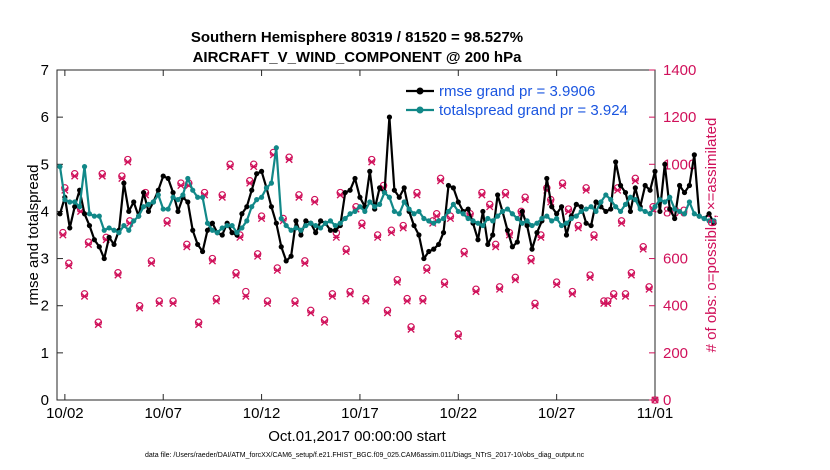 The image size is (830, 470). I want to click on x-tick-label: 10/17, so click(360, 413).